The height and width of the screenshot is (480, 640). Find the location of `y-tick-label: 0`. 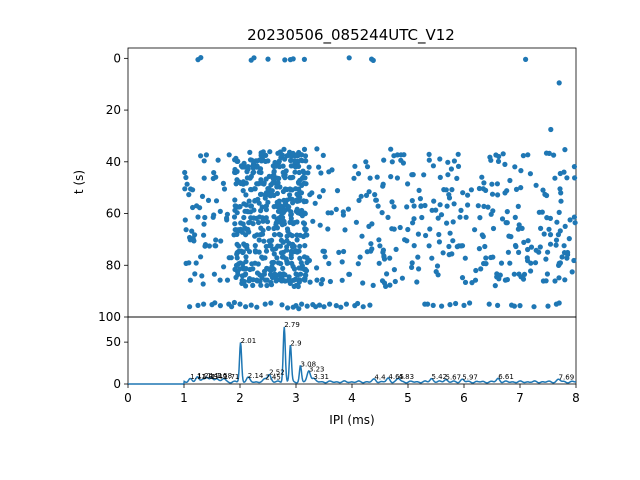

y-tick-label: 0 is located at coordinates (117, 58).